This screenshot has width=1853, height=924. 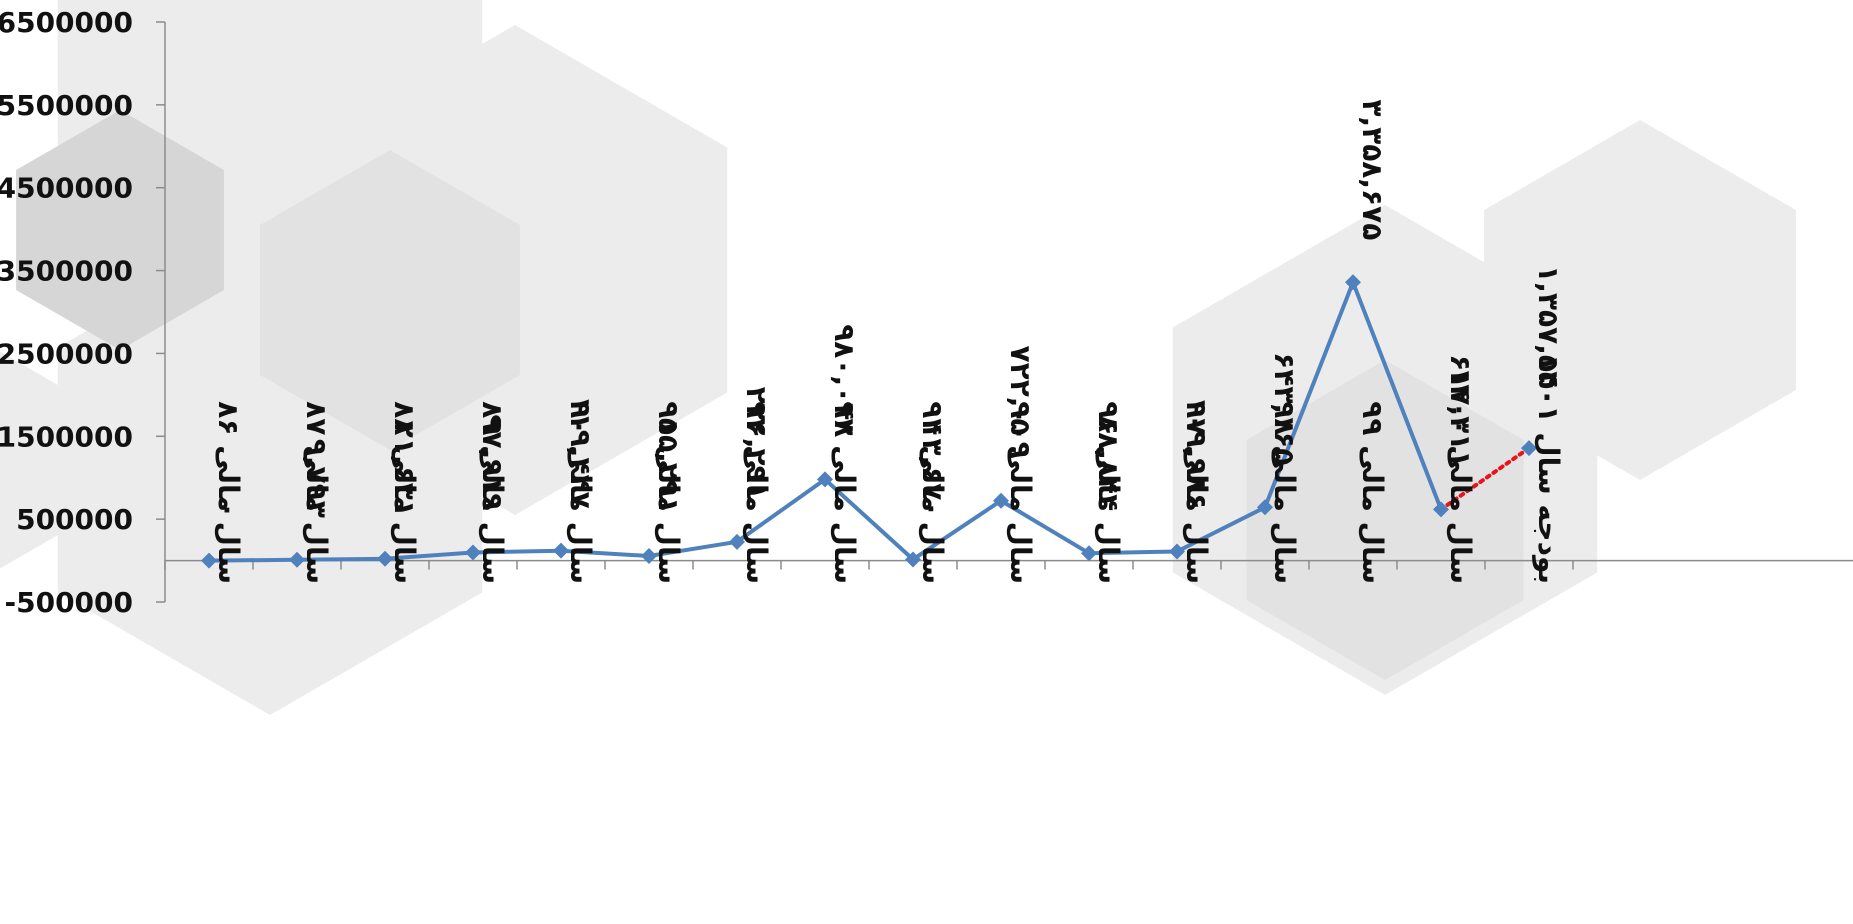 I want to click on x-tick-label: سال مالی ۸۷, so click(x=316, y=492).